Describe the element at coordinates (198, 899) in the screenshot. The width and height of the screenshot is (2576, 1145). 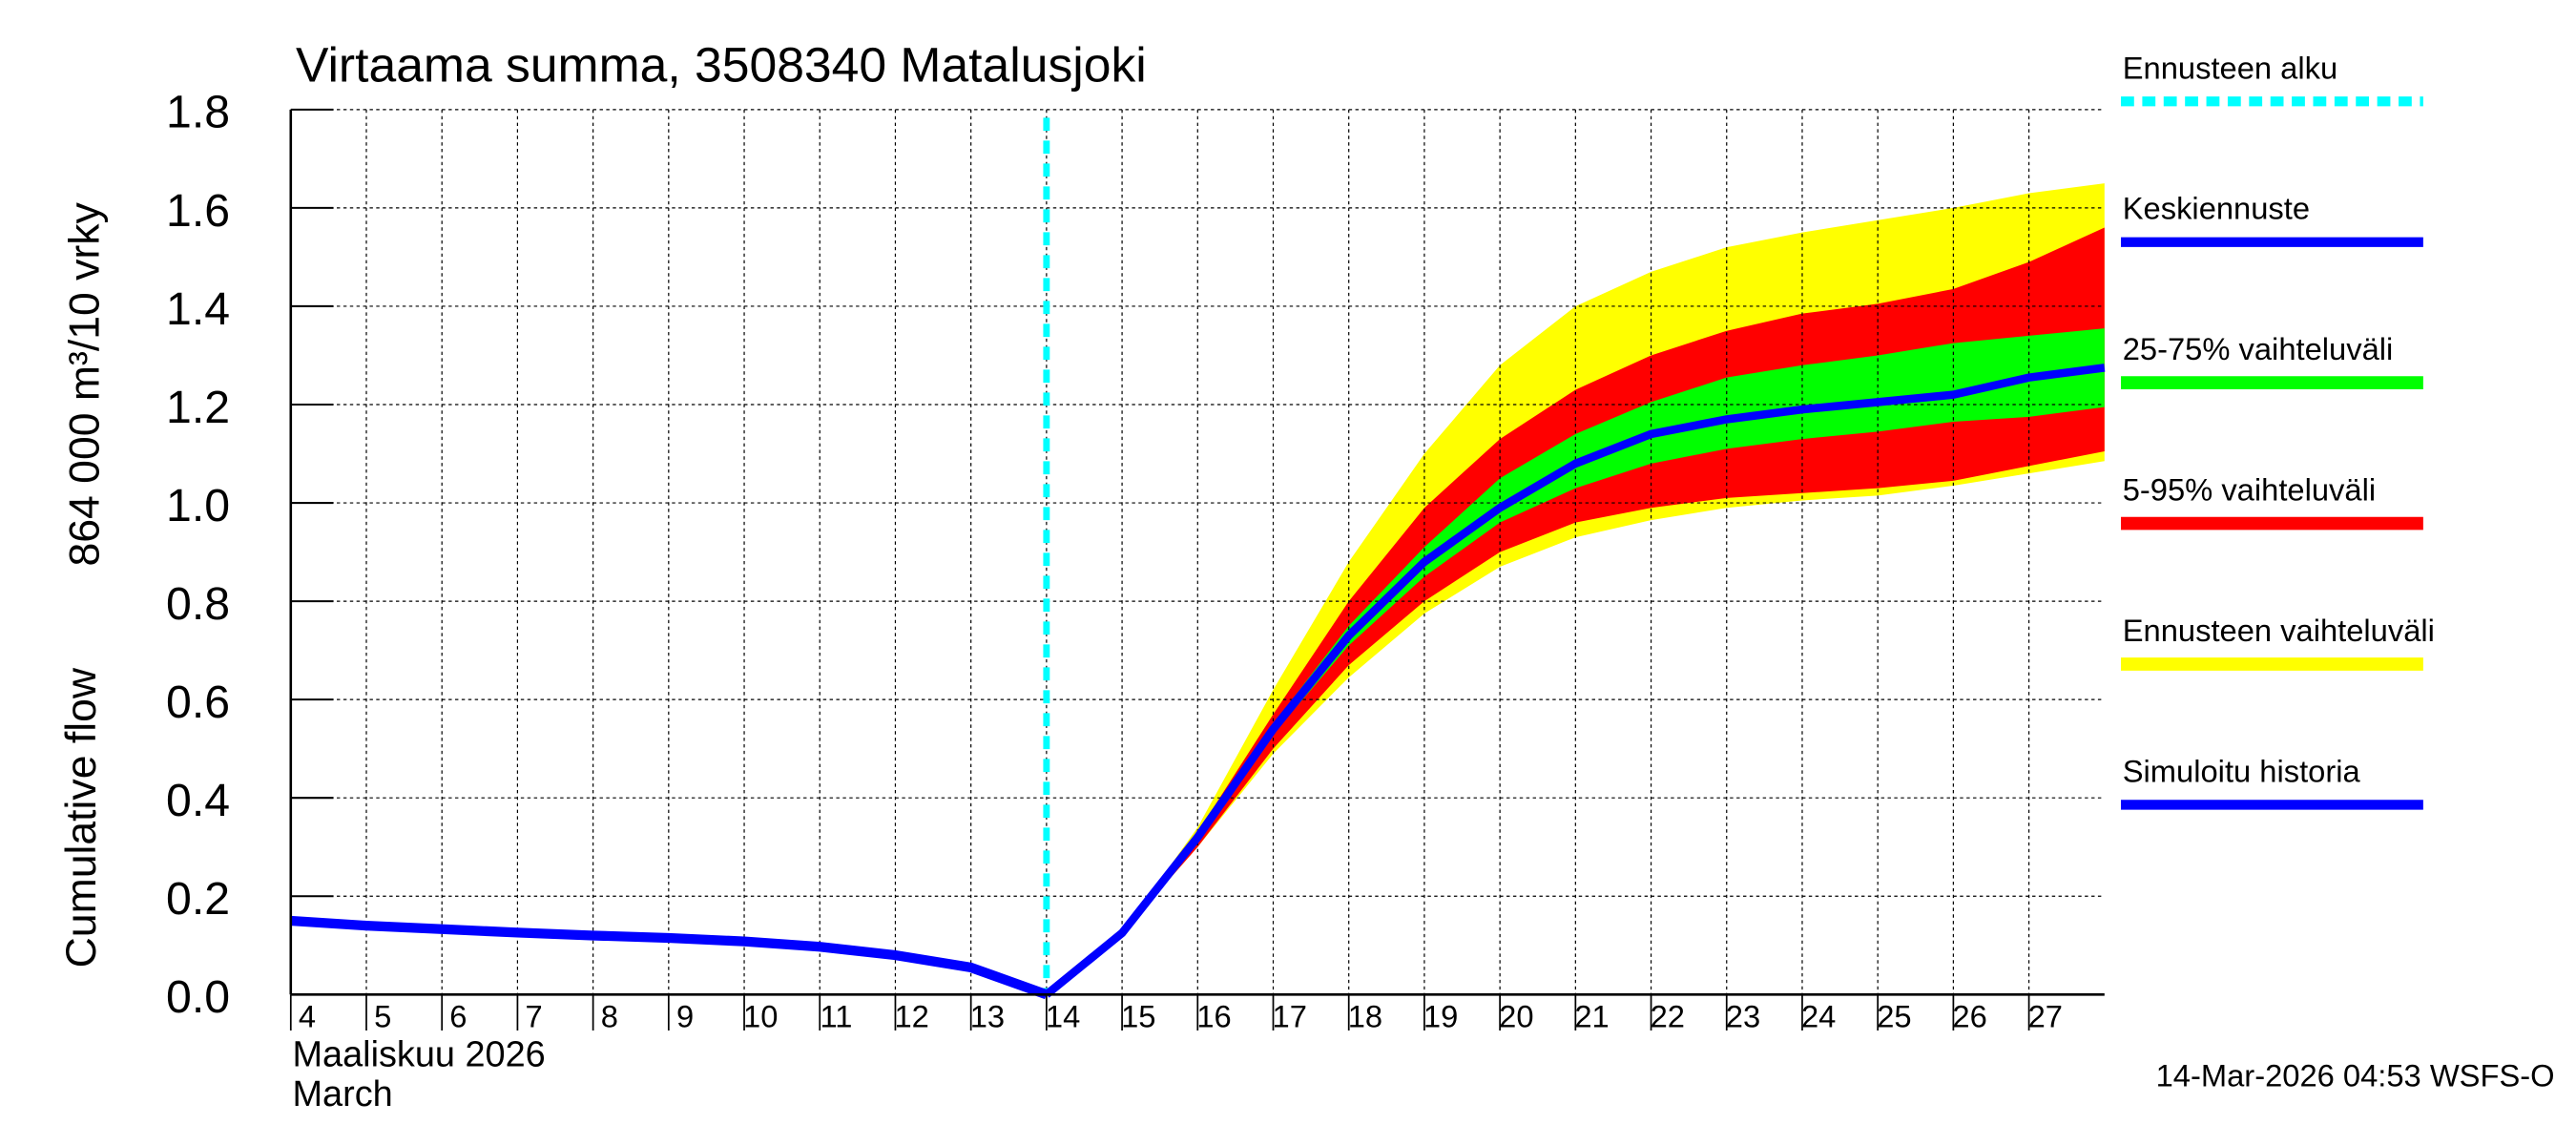
I see `y-tick-label: 0.2` at that location.